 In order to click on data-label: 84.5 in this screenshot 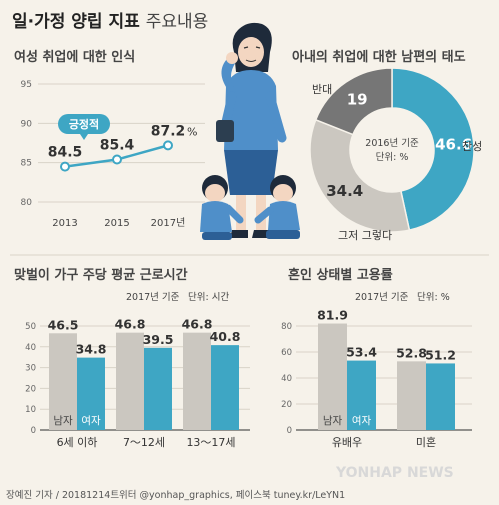, I will do `click(65, 153)`.